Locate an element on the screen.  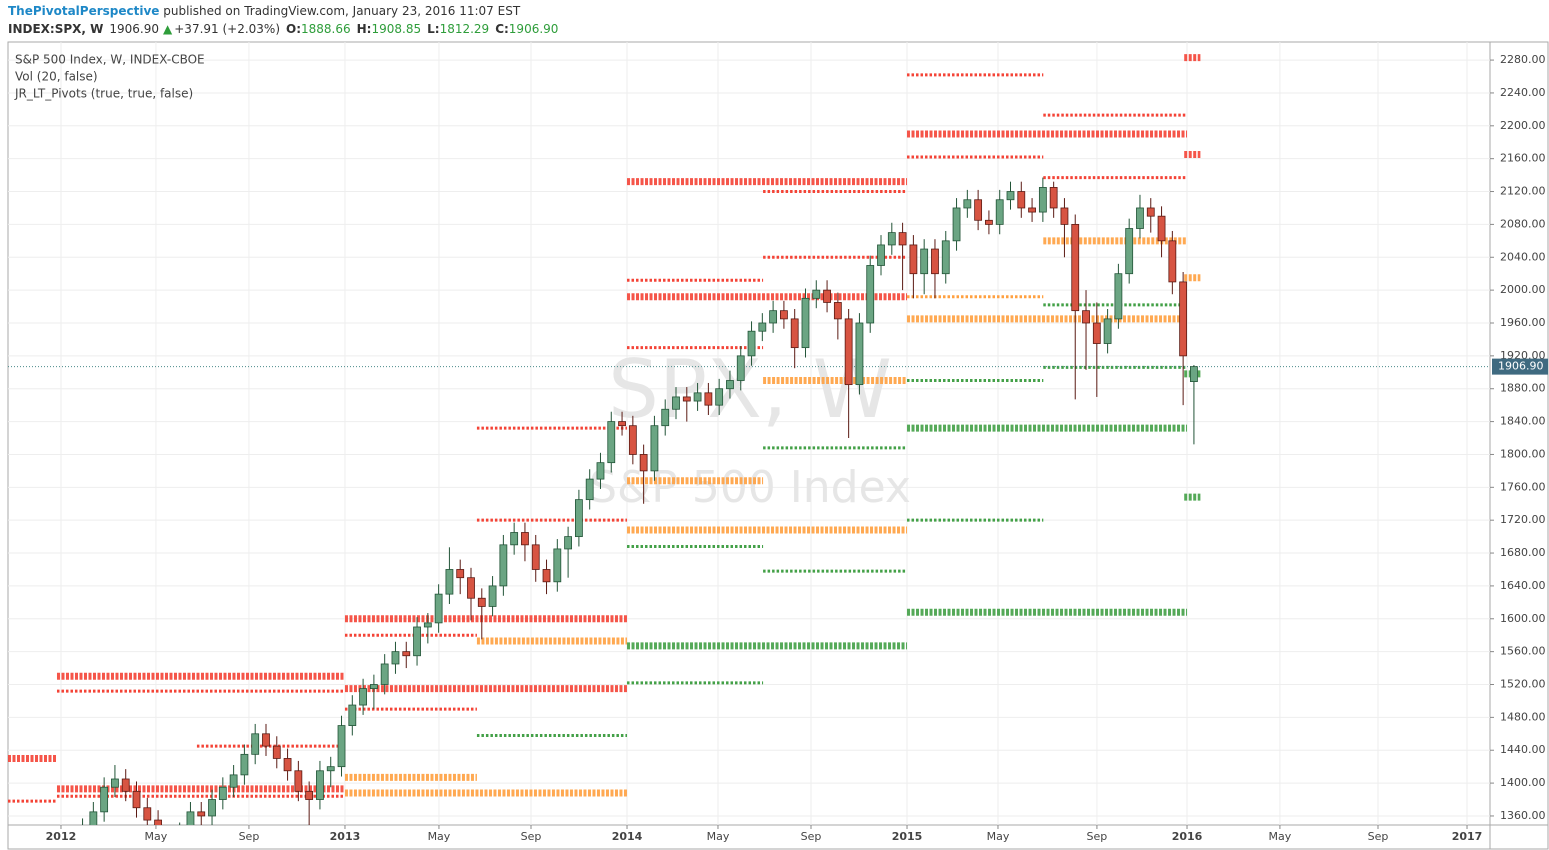
y-tick-label: 1360.00 is located at coordinates (1523, 815).